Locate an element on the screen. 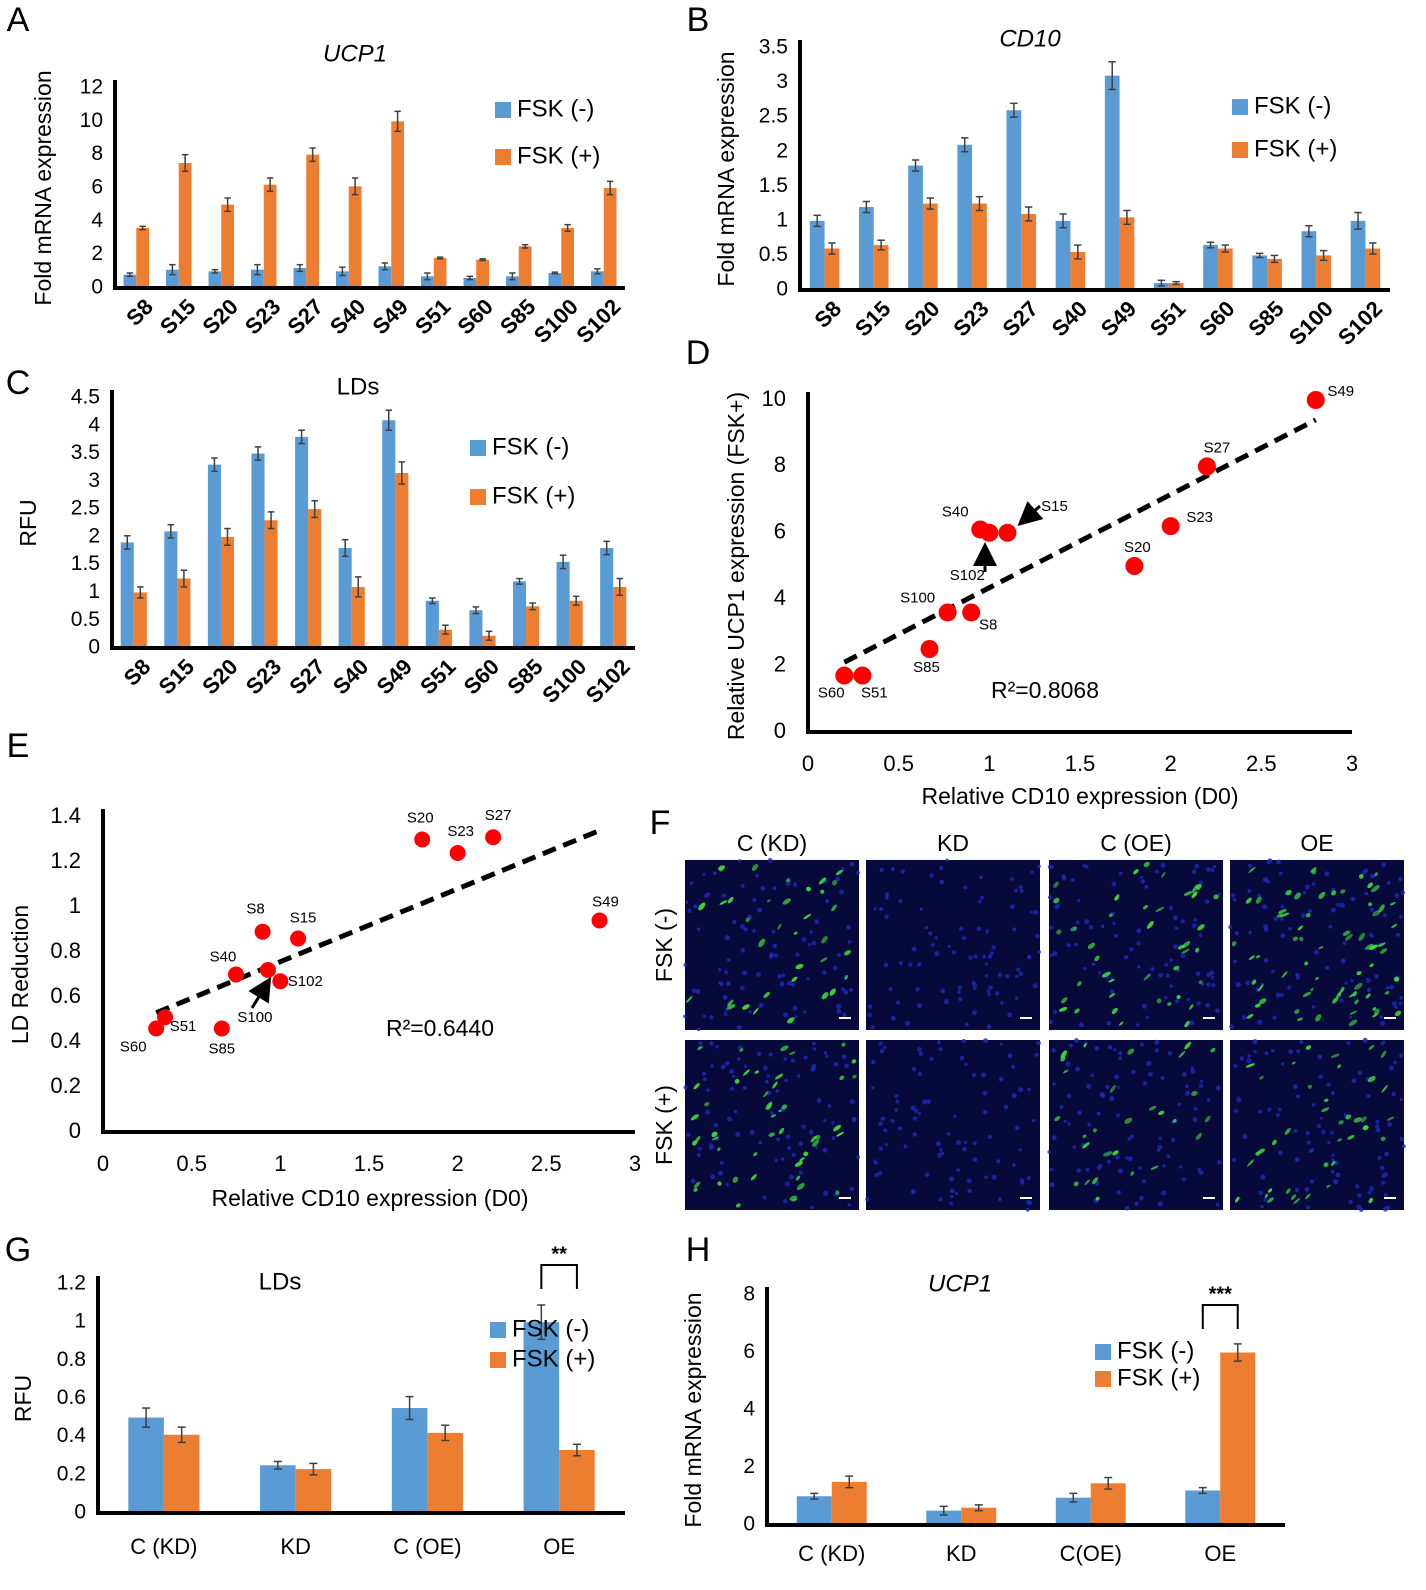  legend-swatch is located at coordinates (1103, 1352).